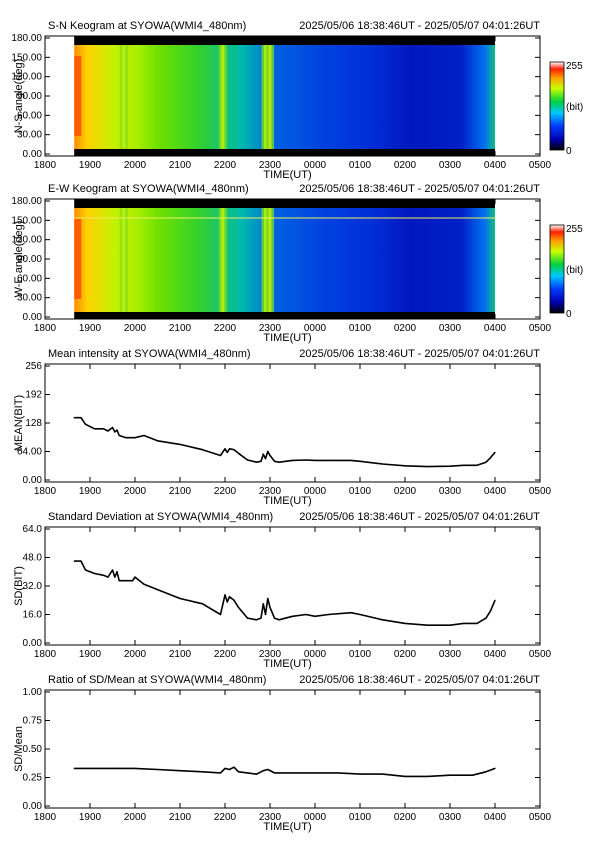  Describe the element at coordinates (149, 354) in the screenshot. I see `mean-intensity-chart-title: Mean intensity at SYOWA(WMI4_480nm)` at that location.